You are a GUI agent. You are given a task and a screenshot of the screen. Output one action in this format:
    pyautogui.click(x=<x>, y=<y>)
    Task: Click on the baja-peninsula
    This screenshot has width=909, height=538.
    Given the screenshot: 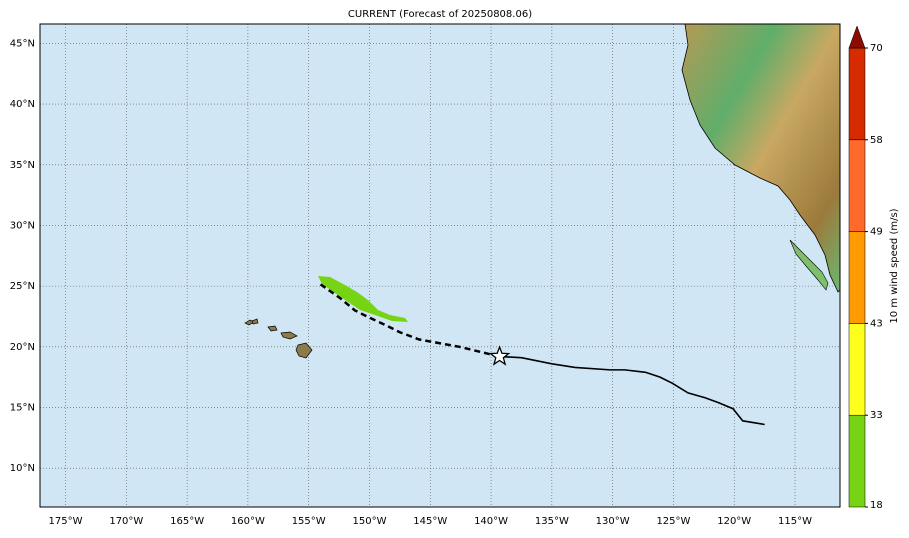 What is the action you would take?
    pyautogui.click(x=809, y=265)
    